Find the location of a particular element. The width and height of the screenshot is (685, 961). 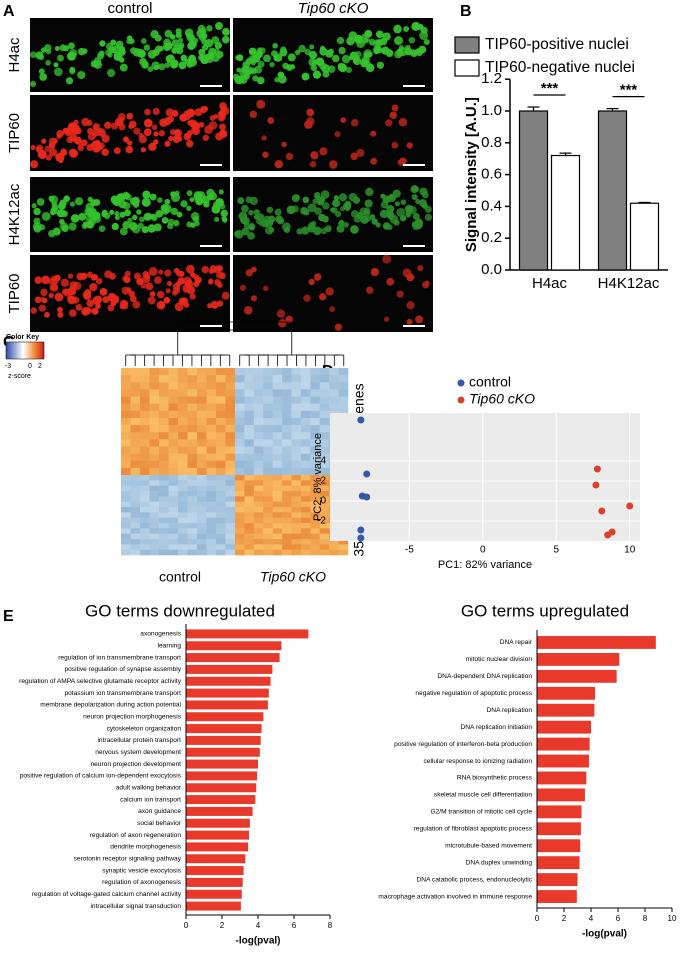

y-tick-label: 4 is located at coordinates (323, 461).